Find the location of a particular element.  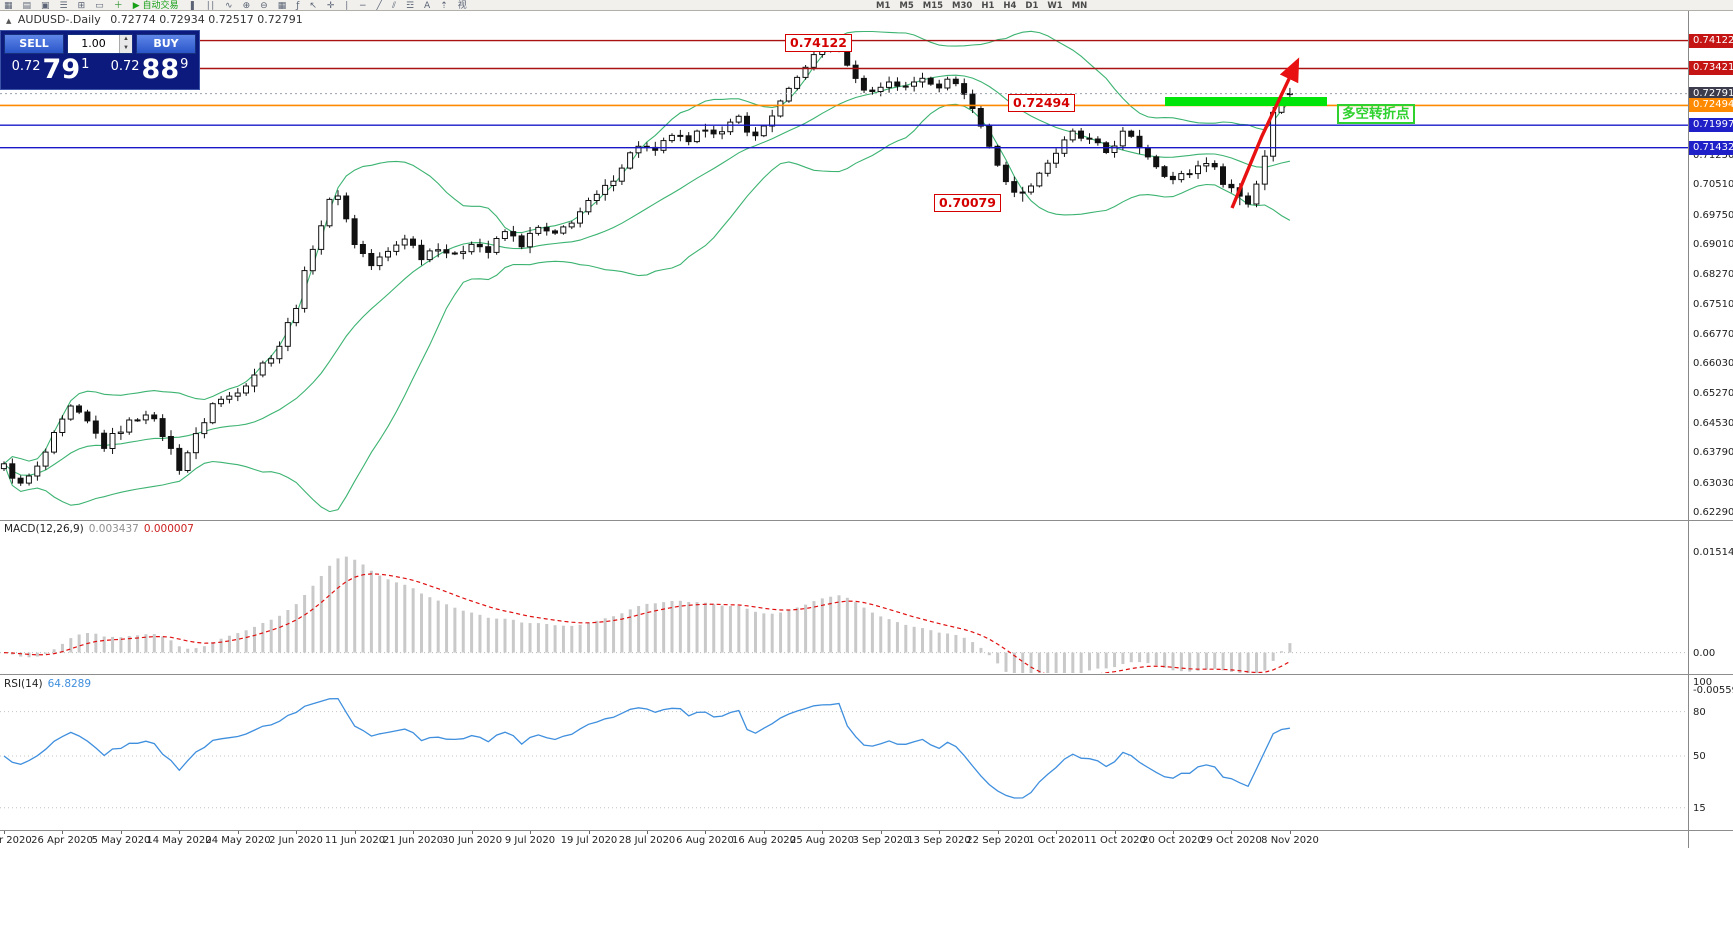

terminal-icon: ▭ is located at coordinates (99, 6).